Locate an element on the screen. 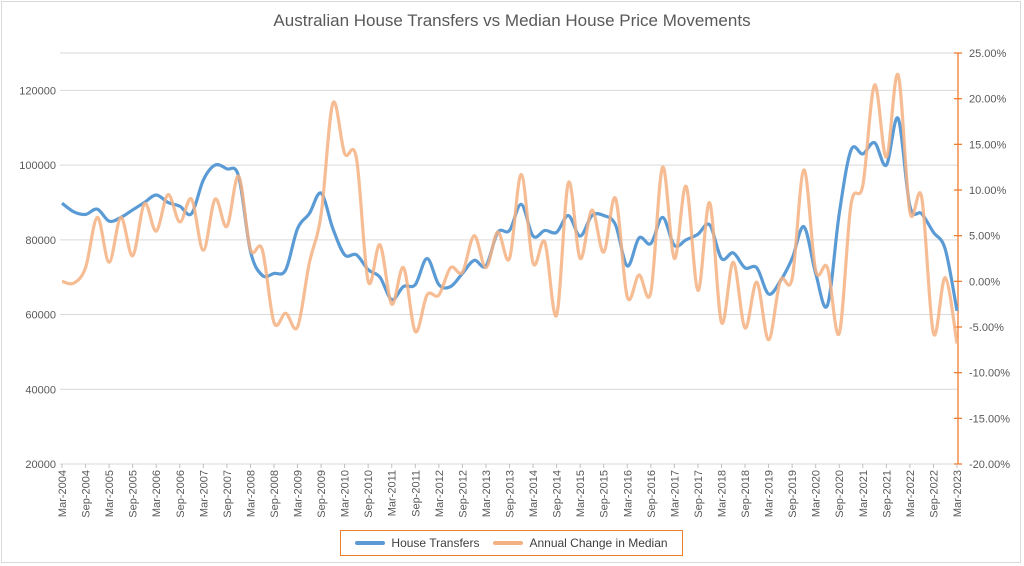  x-tick-label: Sep-2006 is located at coordinates (181, 494).